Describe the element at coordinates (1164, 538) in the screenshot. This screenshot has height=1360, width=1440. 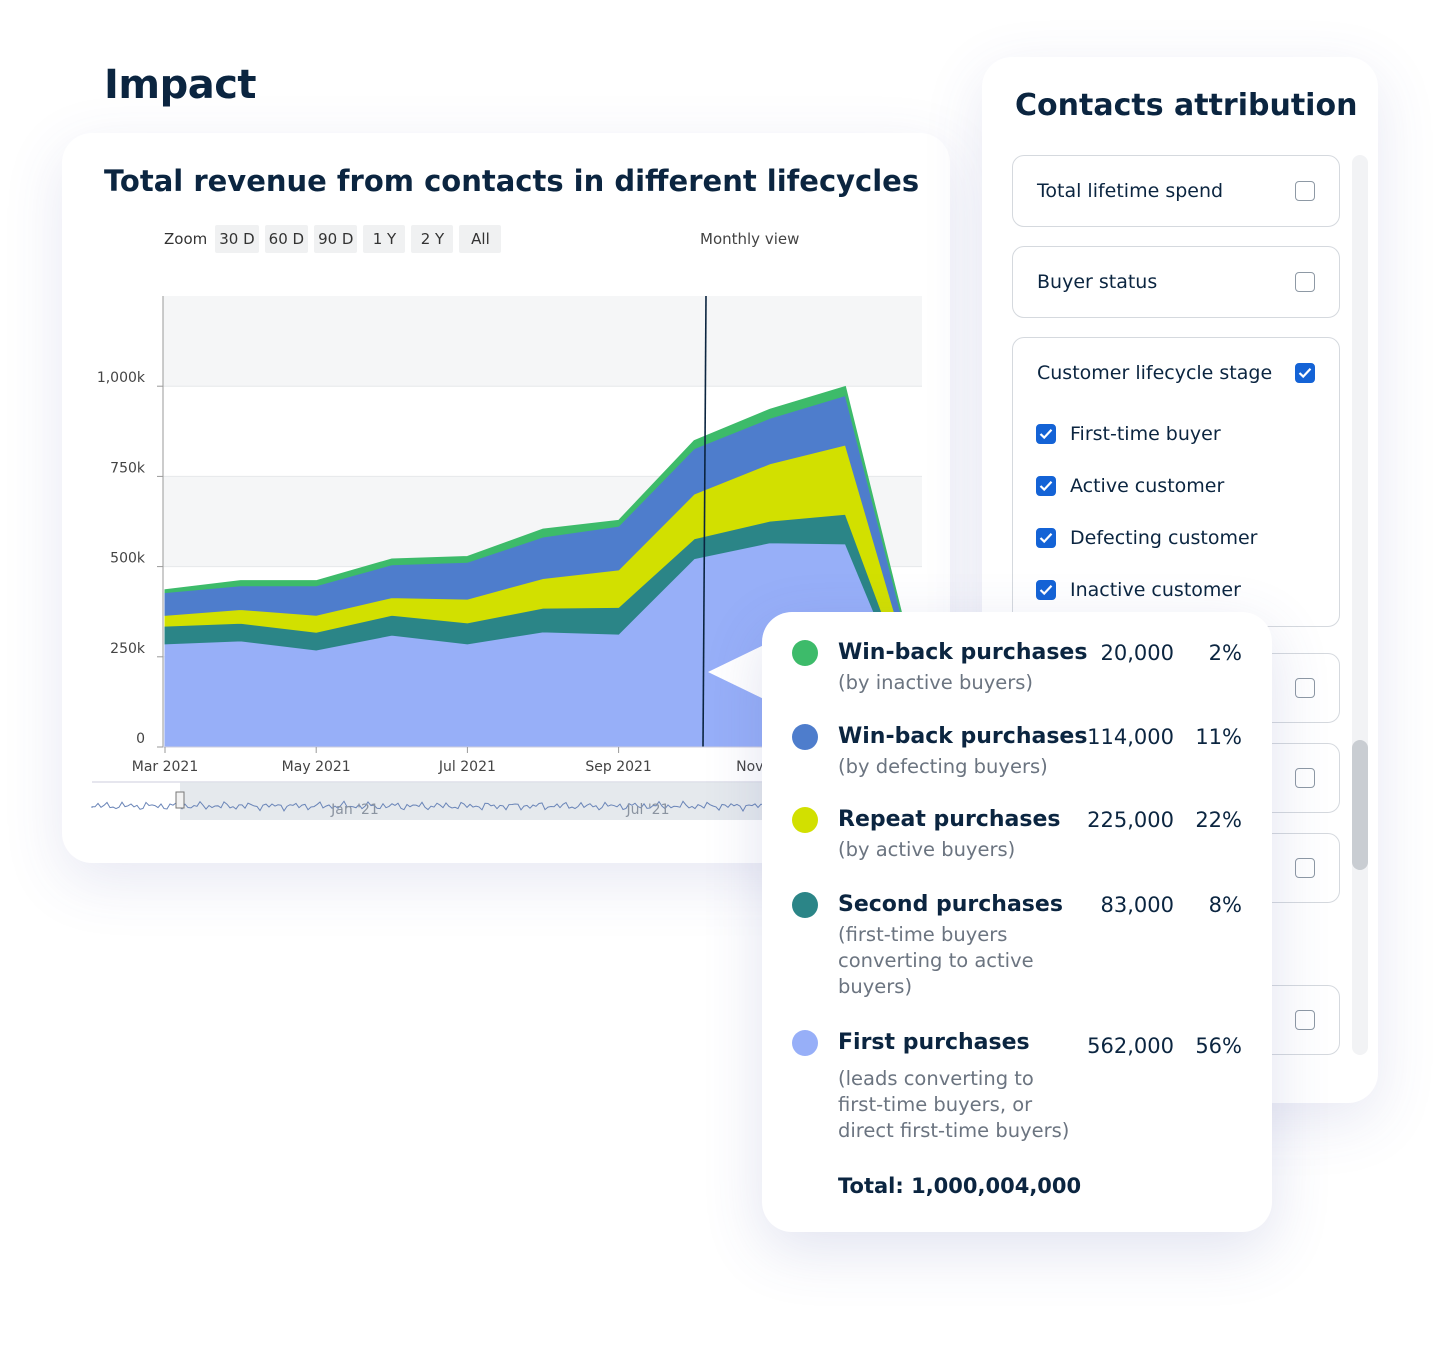
I see `sub-option-label: Defecting customer` at that location.